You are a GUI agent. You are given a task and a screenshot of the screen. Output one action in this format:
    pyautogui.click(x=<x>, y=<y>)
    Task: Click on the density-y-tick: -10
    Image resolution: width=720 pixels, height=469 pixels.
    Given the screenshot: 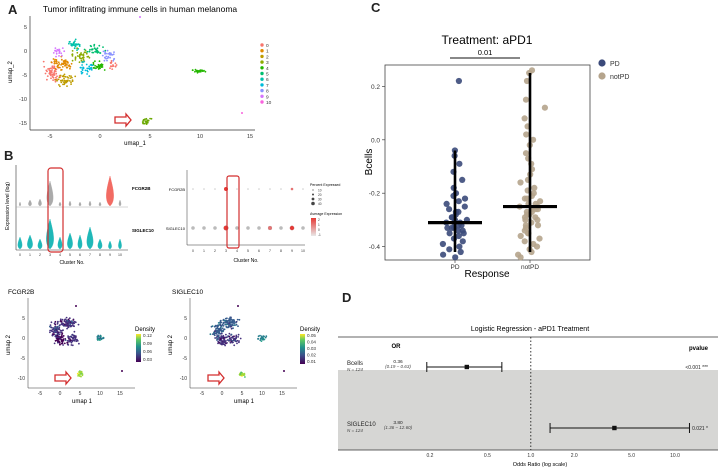 What is the action you would take?
    pyautogui.click(x=183, y=379)
    